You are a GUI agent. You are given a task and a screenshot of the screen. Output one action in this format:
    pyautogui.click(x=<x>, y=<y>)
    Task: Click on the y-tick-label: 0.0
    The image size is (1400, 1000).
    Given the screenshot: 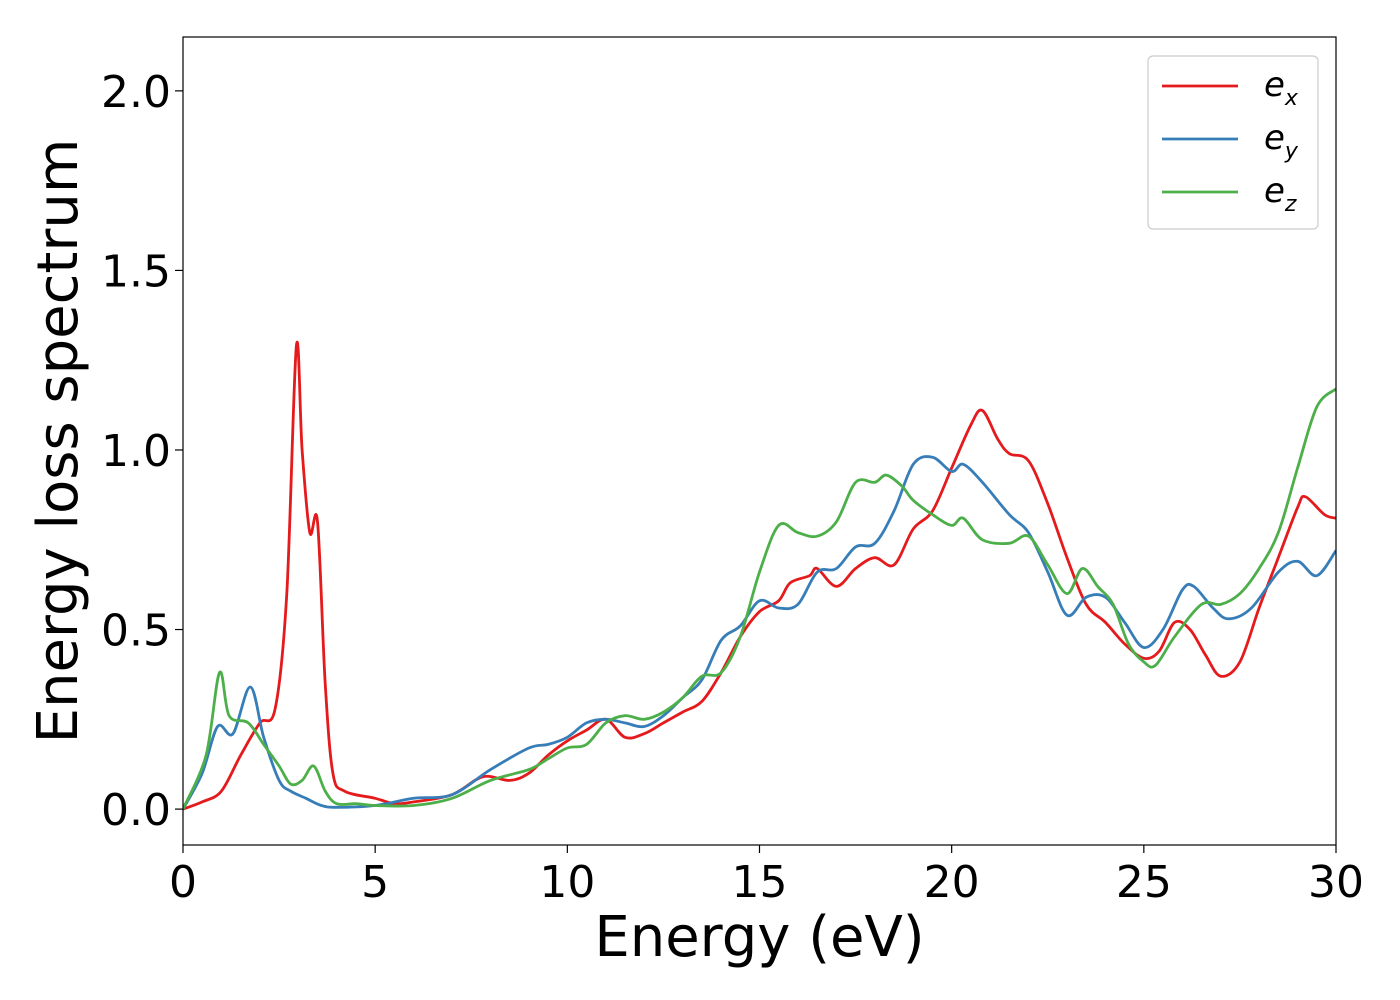 What is the action you would take?
    pyautogui.click(x=136, y=810)
    